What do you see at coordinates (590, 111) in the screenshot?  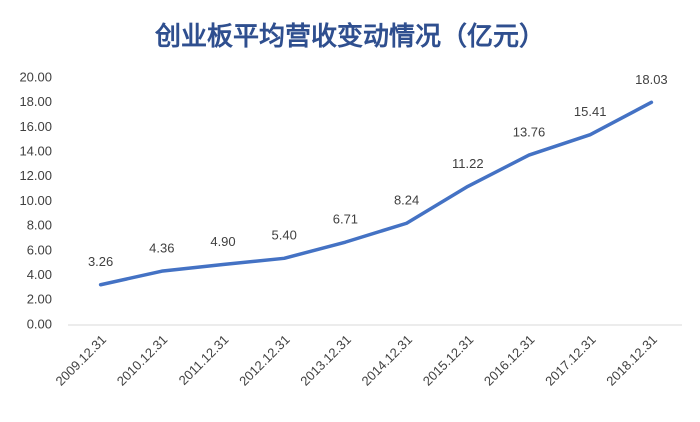 I see `data-label: 15.41` at bounding box center [590, 111].